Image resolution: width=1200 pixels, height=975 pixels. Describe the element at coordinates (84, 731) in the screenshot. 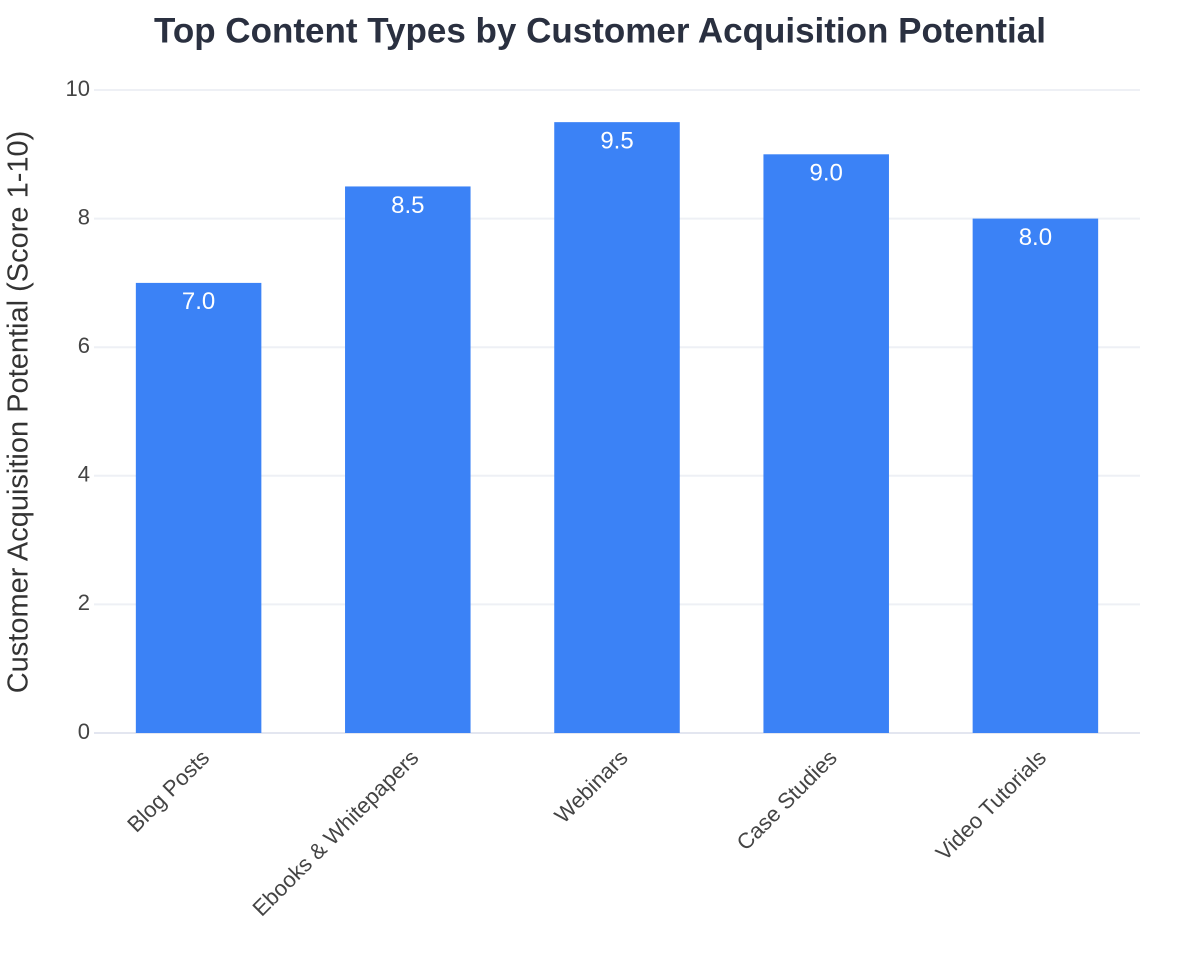

I see `y-tick-label: 0` at that location.